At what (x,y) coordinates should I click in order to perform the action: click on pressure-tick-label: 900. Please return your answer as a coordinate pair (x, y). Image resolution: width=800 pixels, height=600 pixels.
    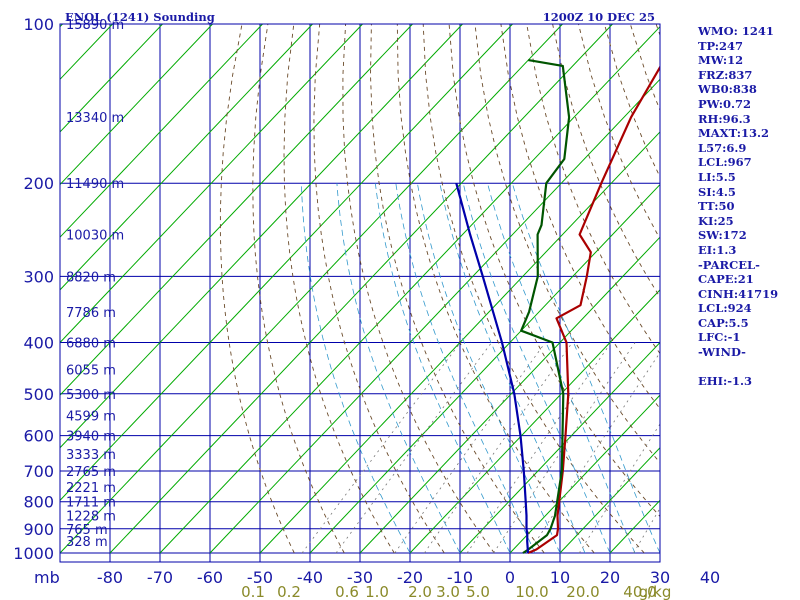
    Looking at the image, I should click on (38, 529).